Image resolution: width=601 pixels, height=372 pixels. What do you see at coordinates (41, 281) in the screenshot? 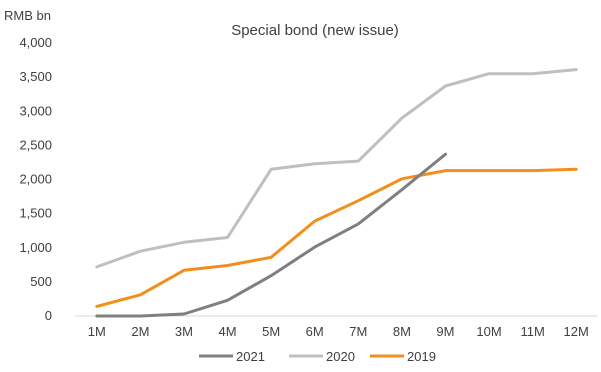
I see `y-tick-label: 500` at bounding box center [41, 281].